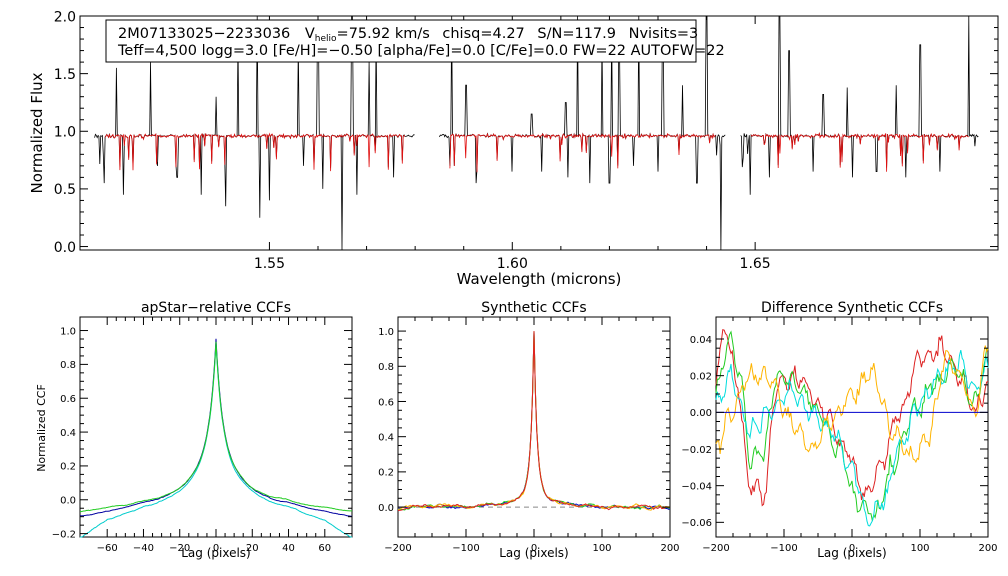  Describe the element at coordinates (783, 548) in the screenshot. I see `difference-ccf-xtick-label: −100` at that location.